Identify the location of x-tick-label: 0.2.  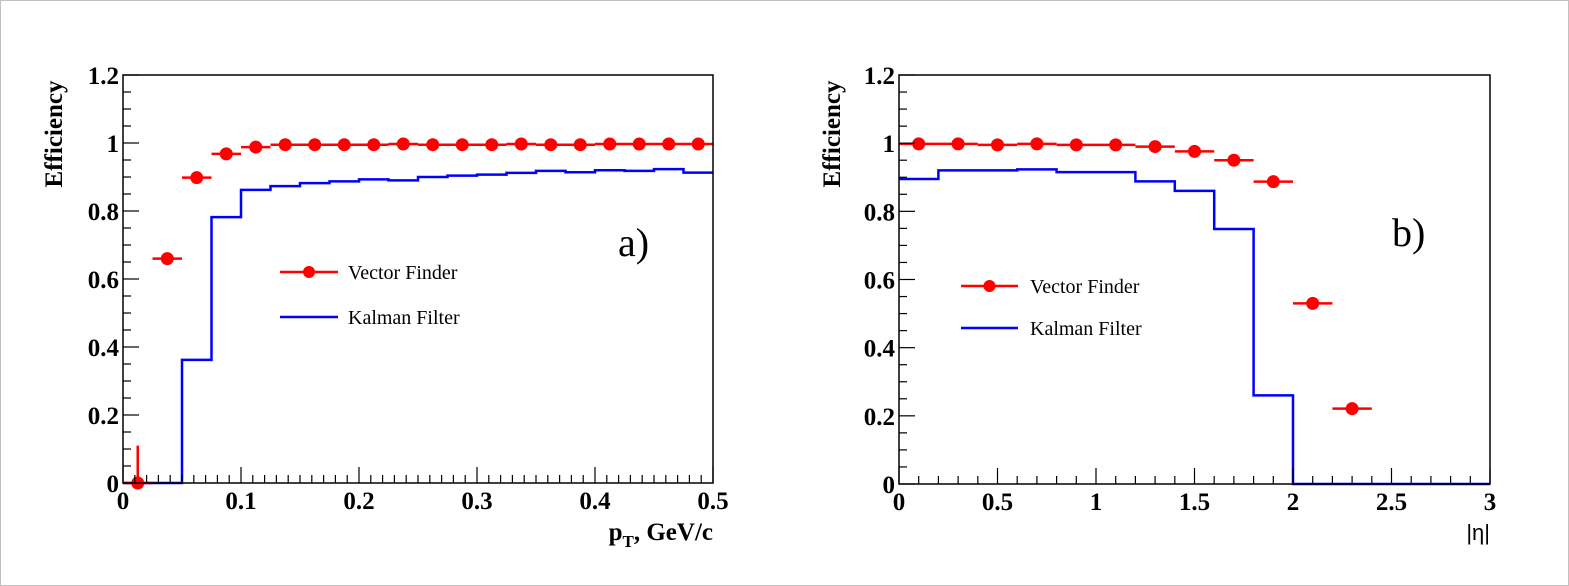
(358, 501).